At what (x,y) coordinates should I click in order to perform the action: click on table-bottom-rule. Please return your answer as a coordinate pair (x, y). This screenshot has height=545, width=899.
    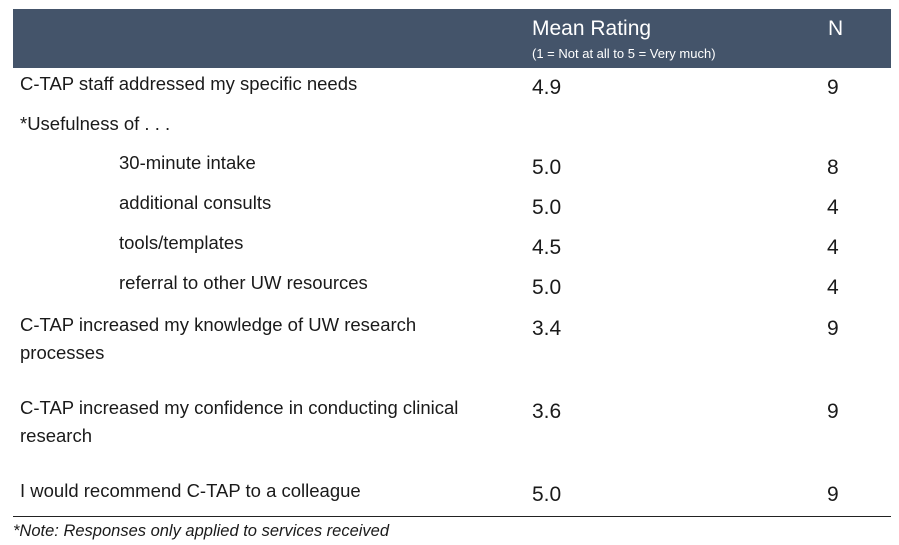
    Looking at the image, I should click on (452, 516).